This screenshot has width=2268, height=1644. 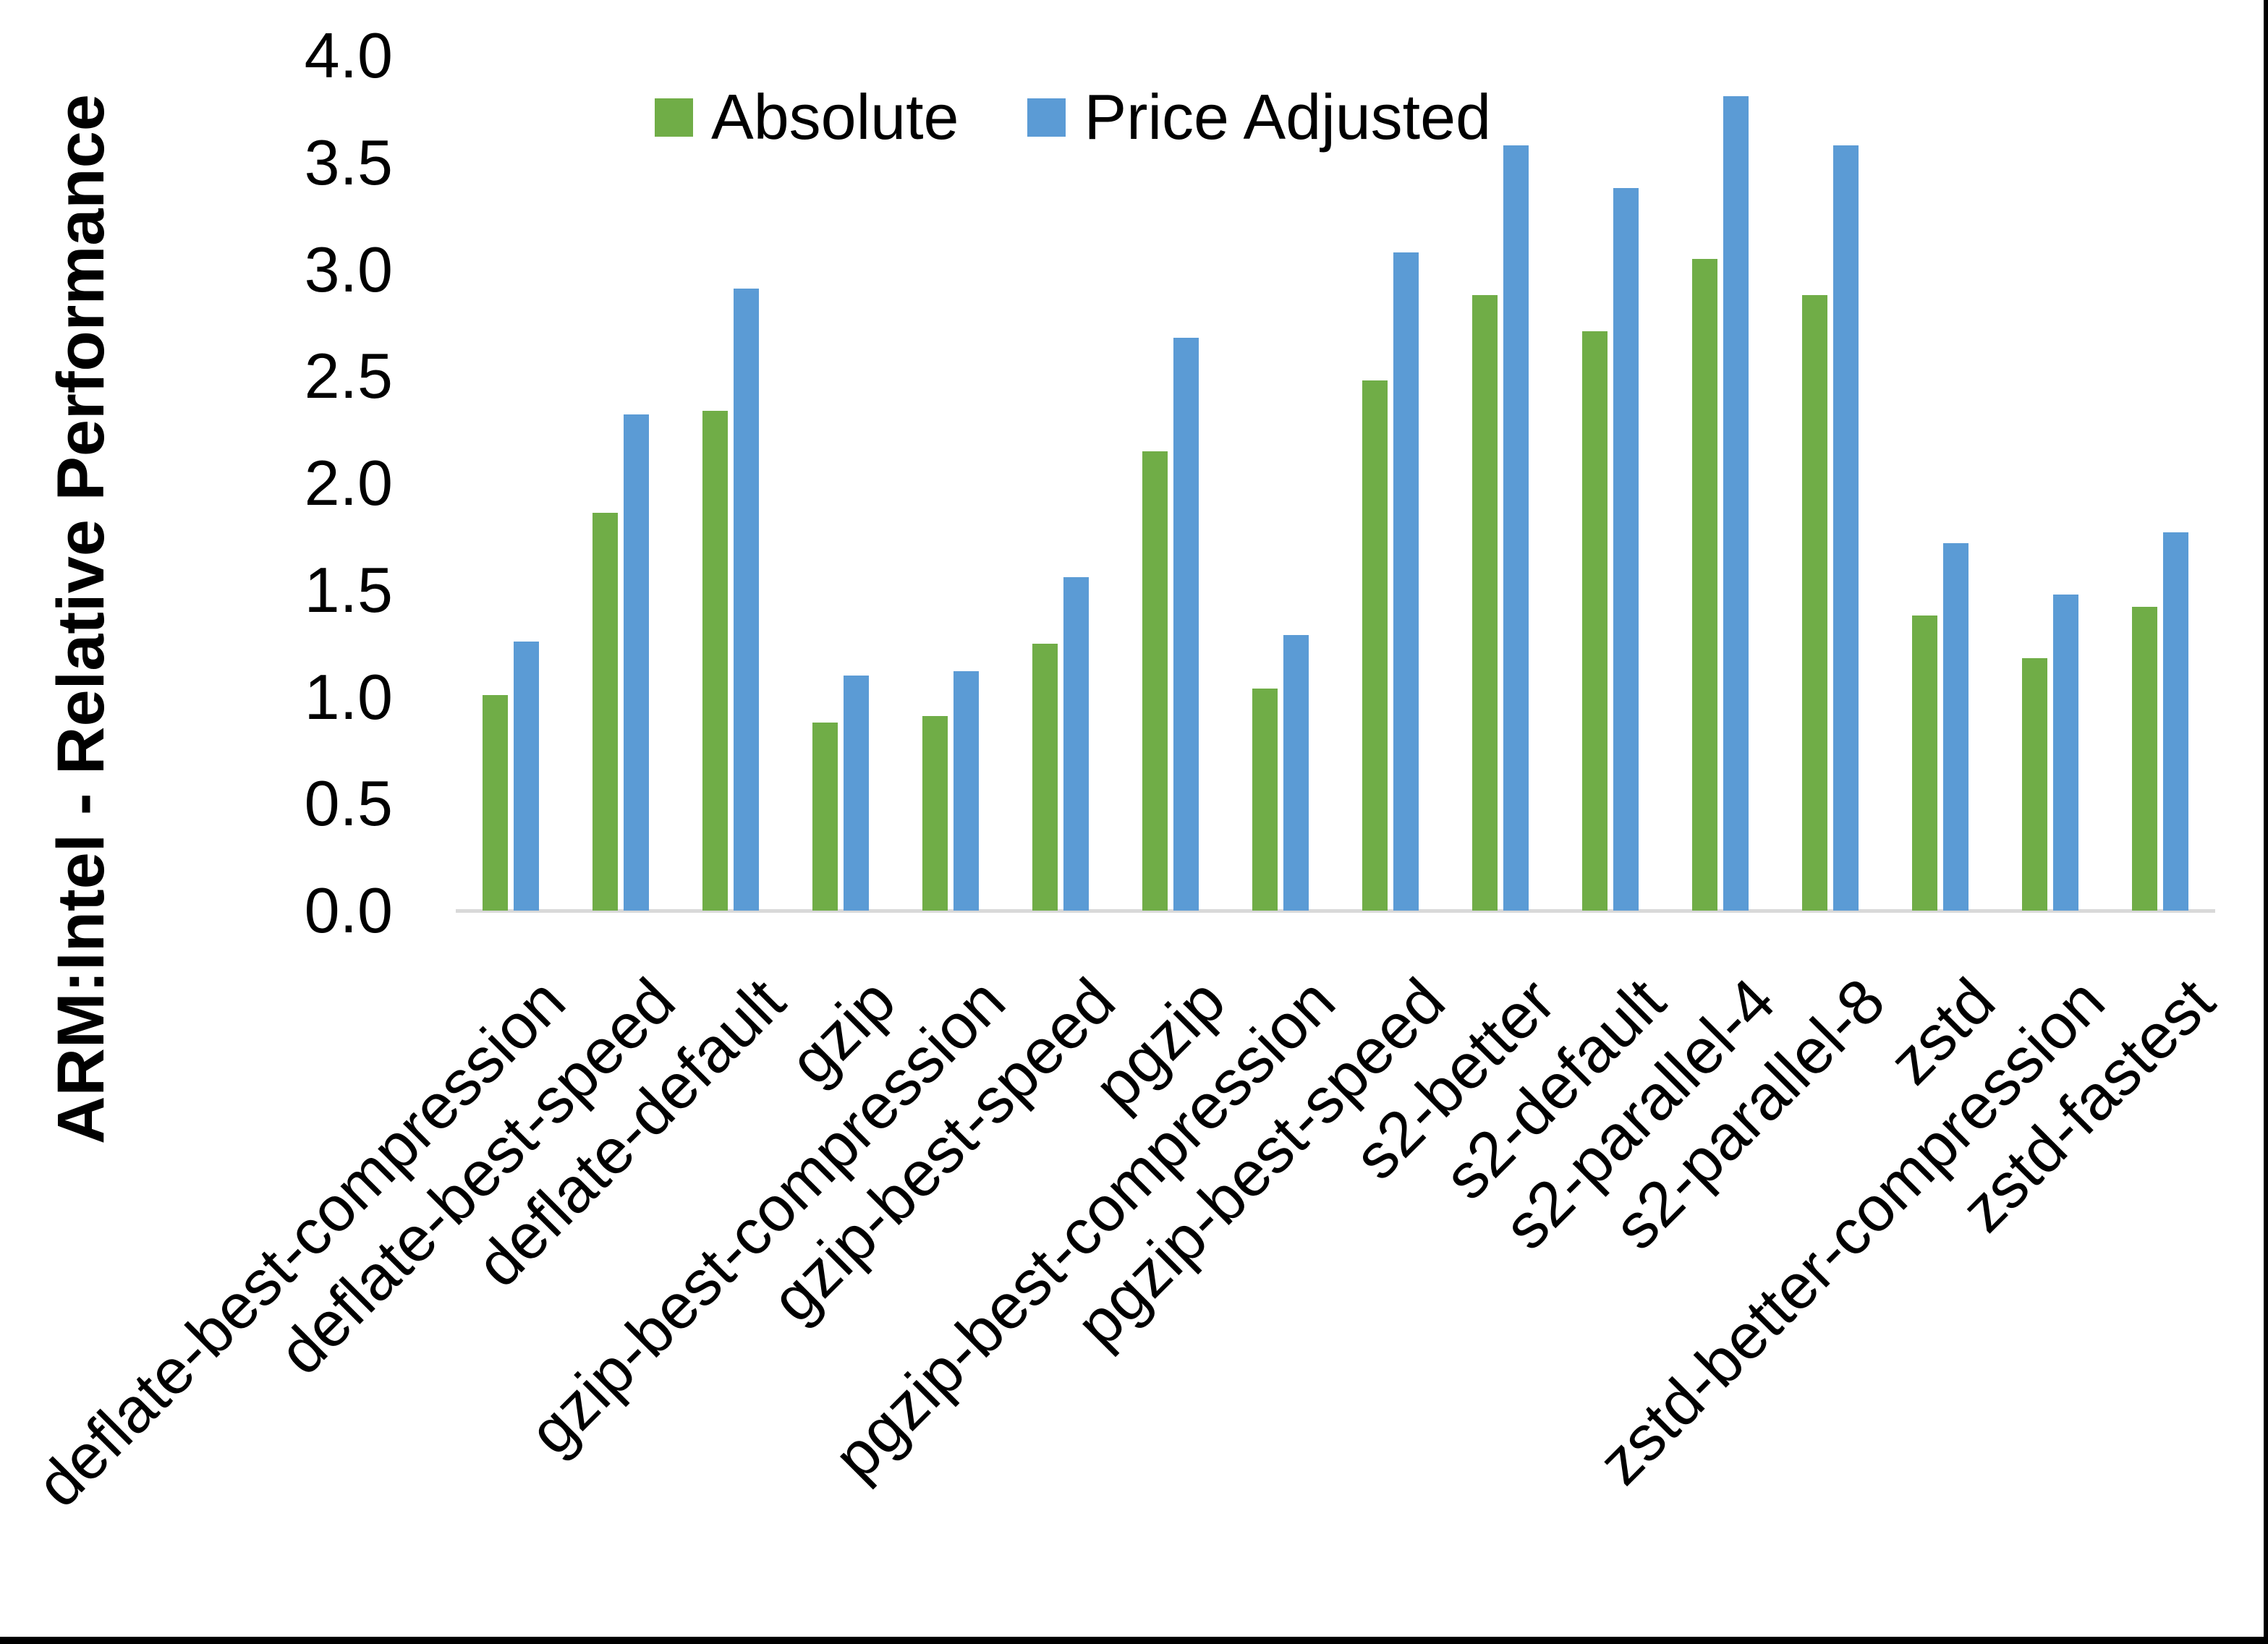 What do you see at coordinates (1626, 549) in the screenshot?
I see `bar-price-adjusted-s2-default` at bounding box center [1626, 549].